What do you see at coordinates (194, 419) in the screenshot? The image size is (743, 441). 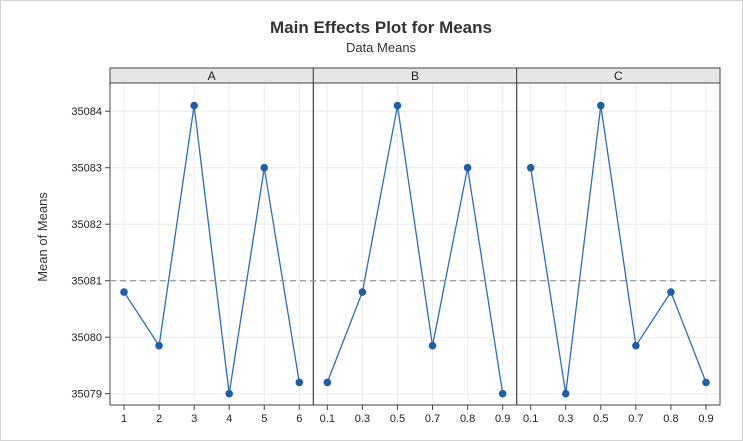 I see `x-tick-label: 3` at bounding box center [194, 419].